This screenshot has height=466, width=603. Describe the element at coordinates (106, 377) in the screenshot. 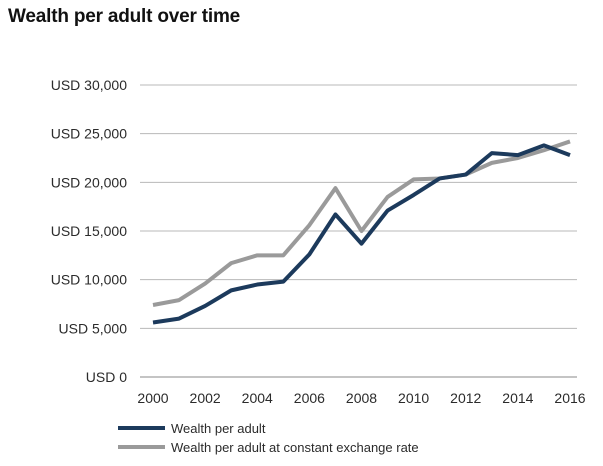

I see `y-tick-label: USD 0` at that location.